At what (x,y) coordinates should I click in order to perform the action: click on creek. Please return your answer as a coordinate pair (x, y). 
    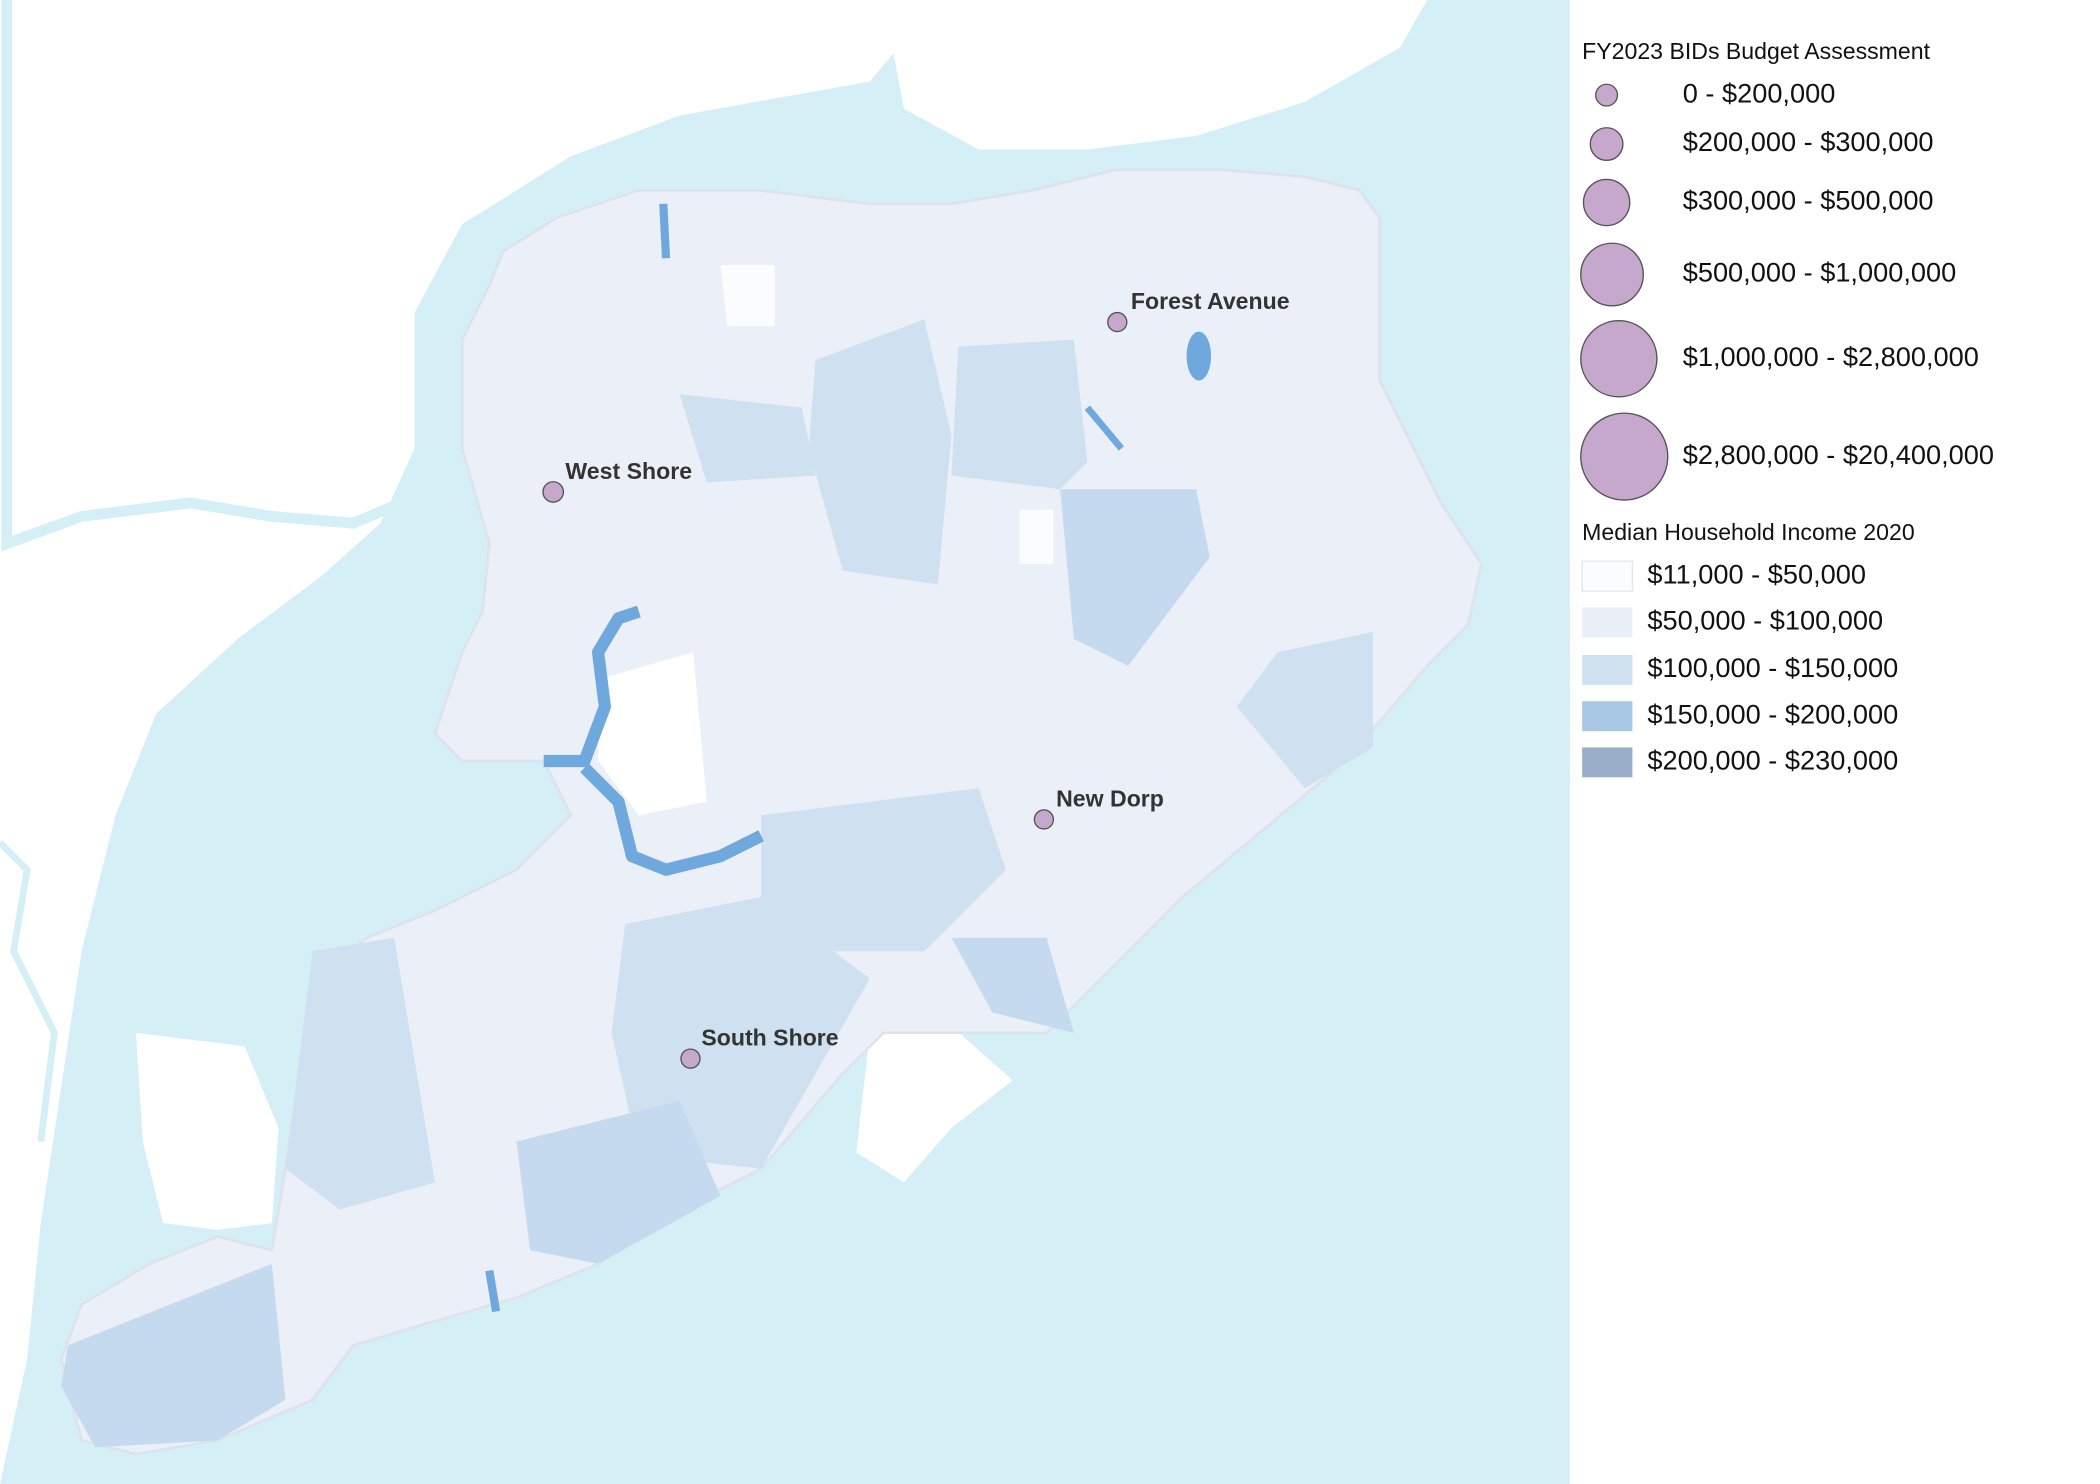
    Looking at the image, I should click on (653, 740).